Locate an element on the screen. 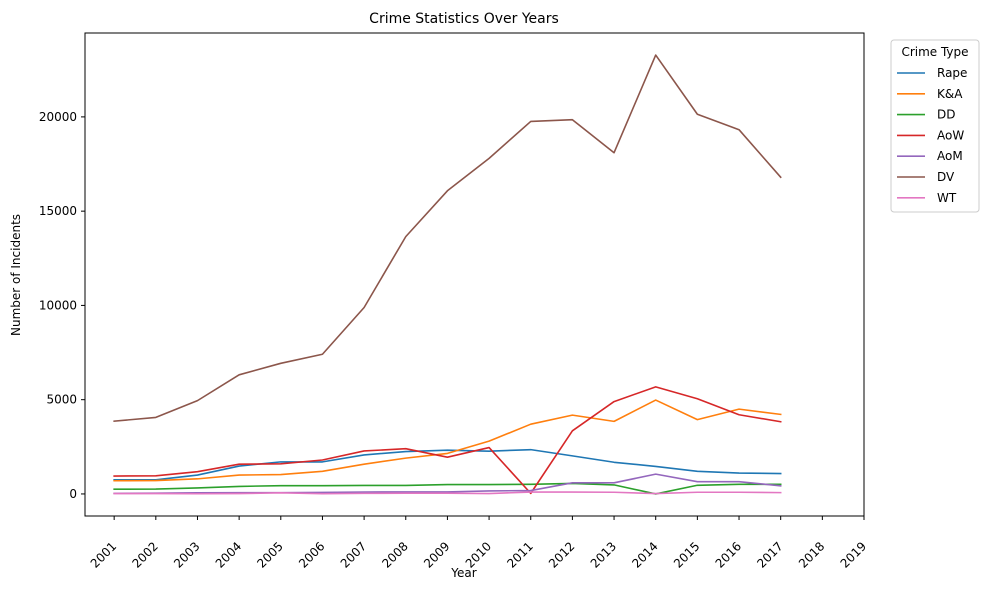  legend-frame is located at coordinates (935, 126).